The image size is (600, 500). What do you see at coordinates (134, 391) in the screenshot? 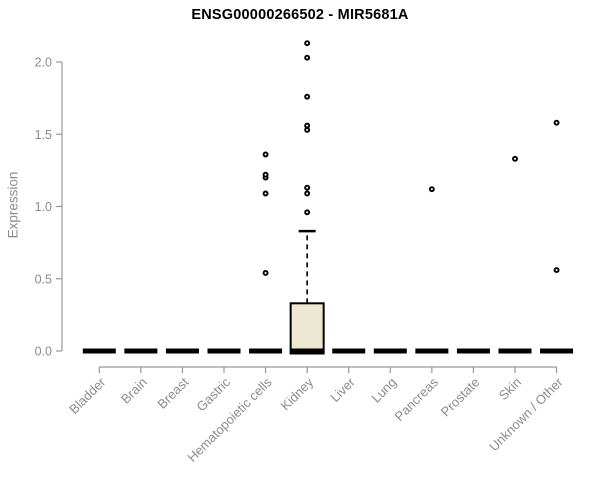
I see `category-label: Brain` at bounding box center [134, 391].